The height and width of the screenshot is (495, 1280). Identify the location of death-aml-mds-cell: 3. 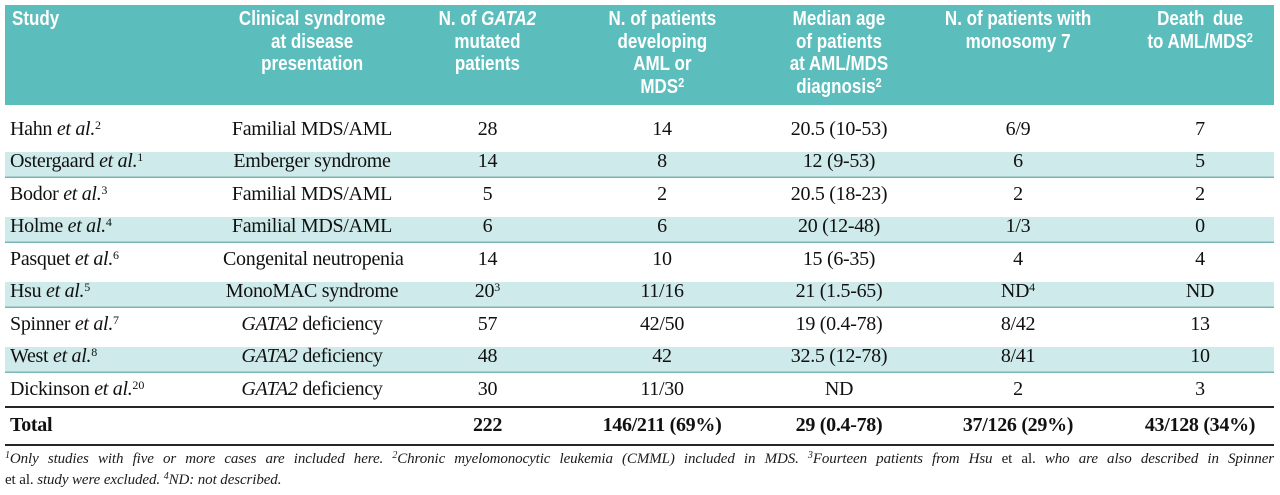
(1200, 388).